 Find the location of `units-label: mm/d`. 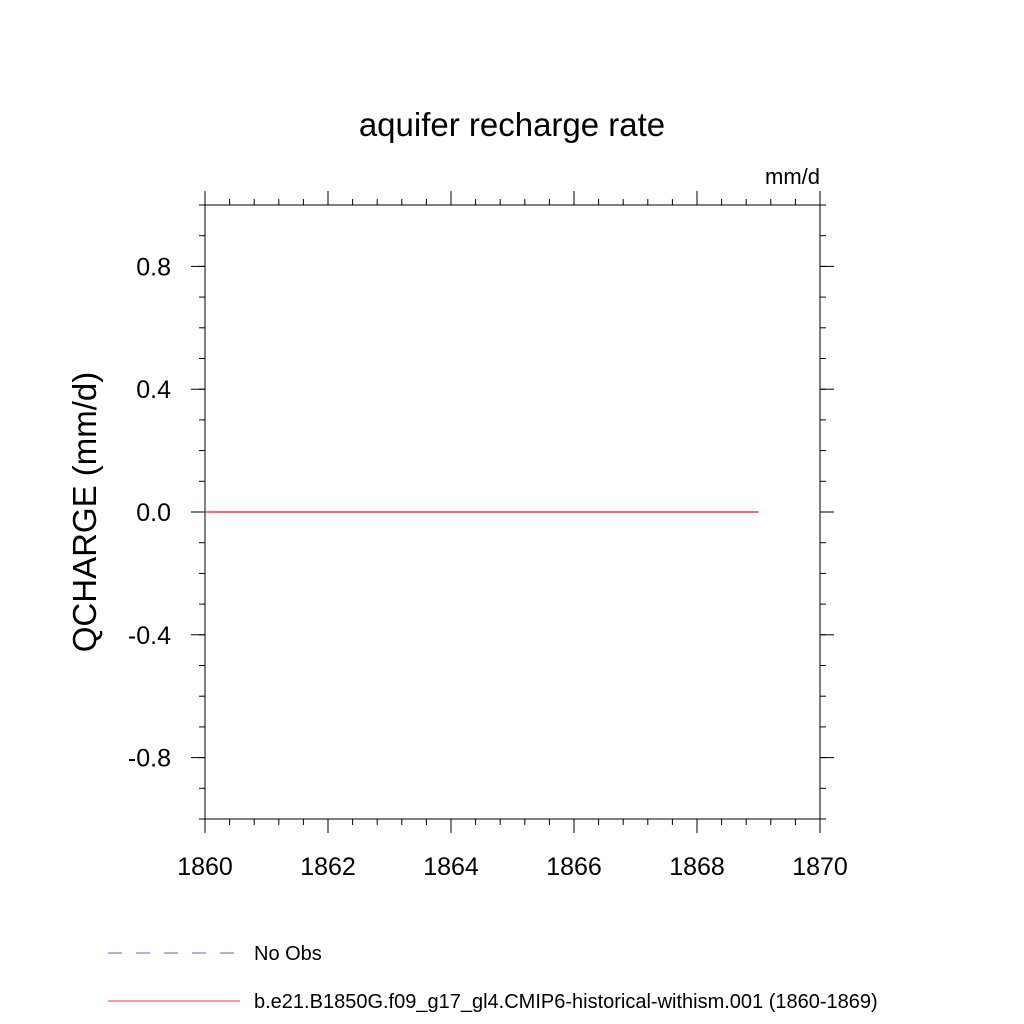

units-label: mm/d is located at coordinates (792, 176).